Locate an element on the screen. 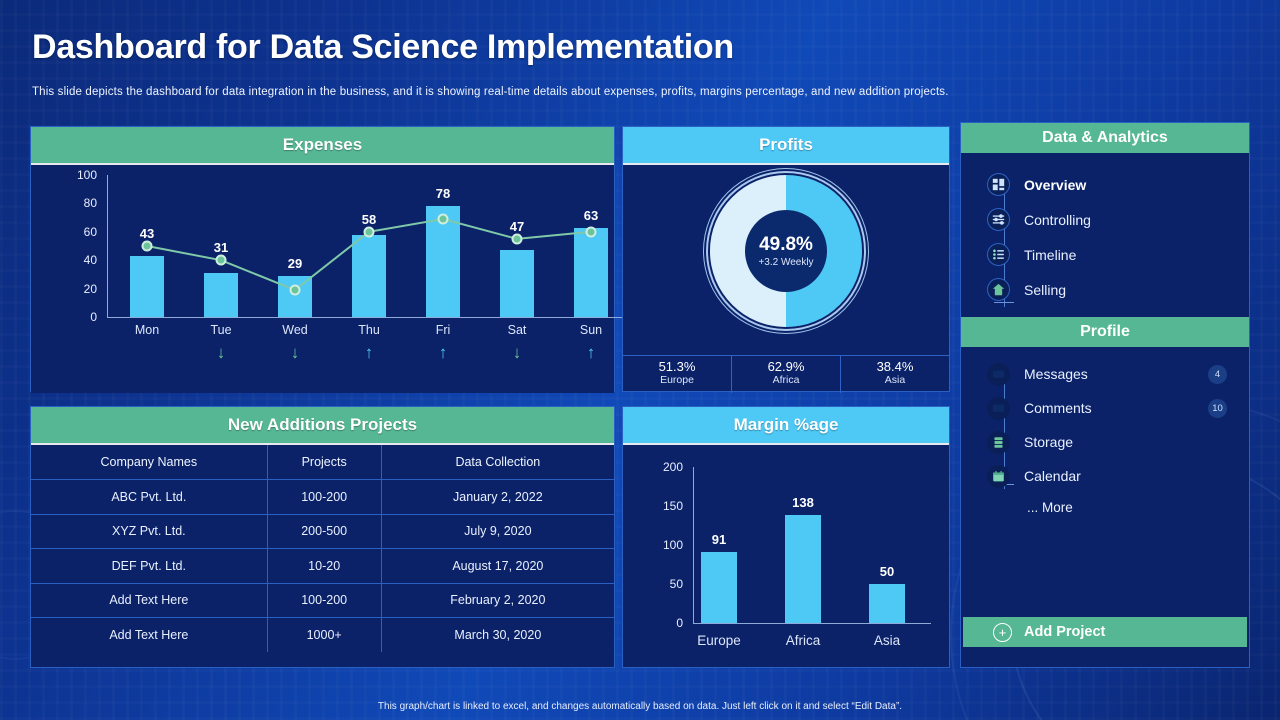 The height and width of the screenshot is (720, 1280). analytics-nav: Overview Controlling Timeline Selling is located at coordinates (1105, 235).